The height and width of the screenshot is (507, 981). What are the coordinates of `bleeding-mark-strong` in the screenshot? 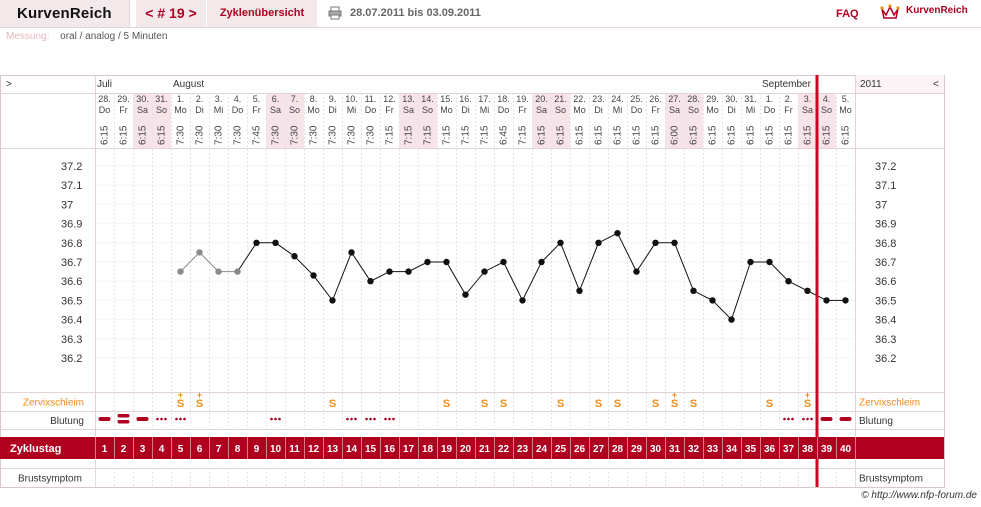 It's located at (826, 419).